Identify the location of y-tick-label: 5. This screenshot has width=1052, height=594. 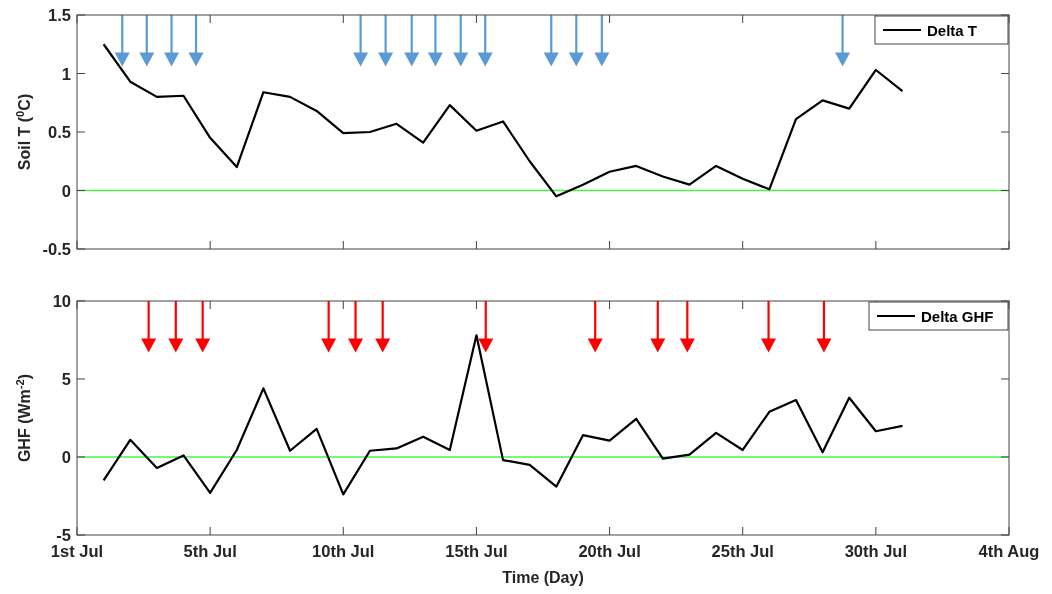
(66, 379).